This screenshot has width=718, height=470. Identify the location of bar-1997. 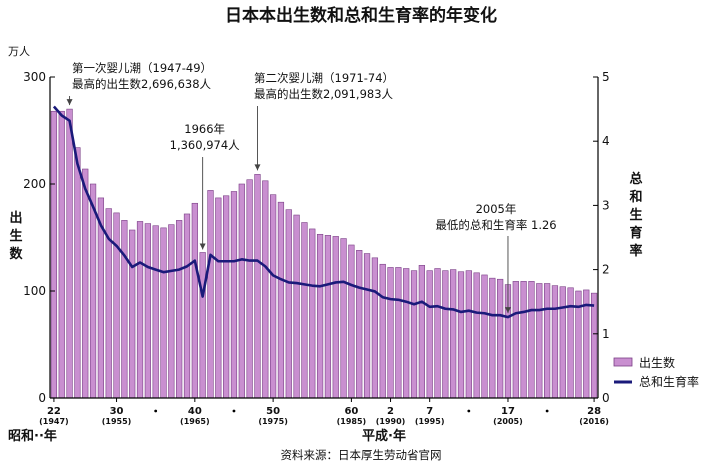
(445, 334).